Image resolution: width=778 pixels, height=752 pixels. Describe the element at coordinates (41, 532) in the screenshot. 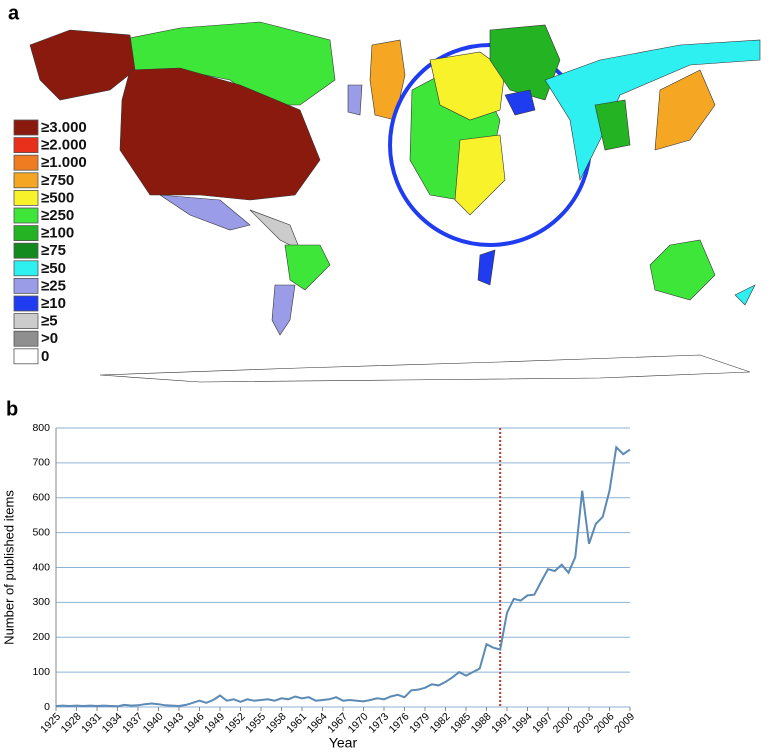

I see `y-tick-label: 500` at that location.